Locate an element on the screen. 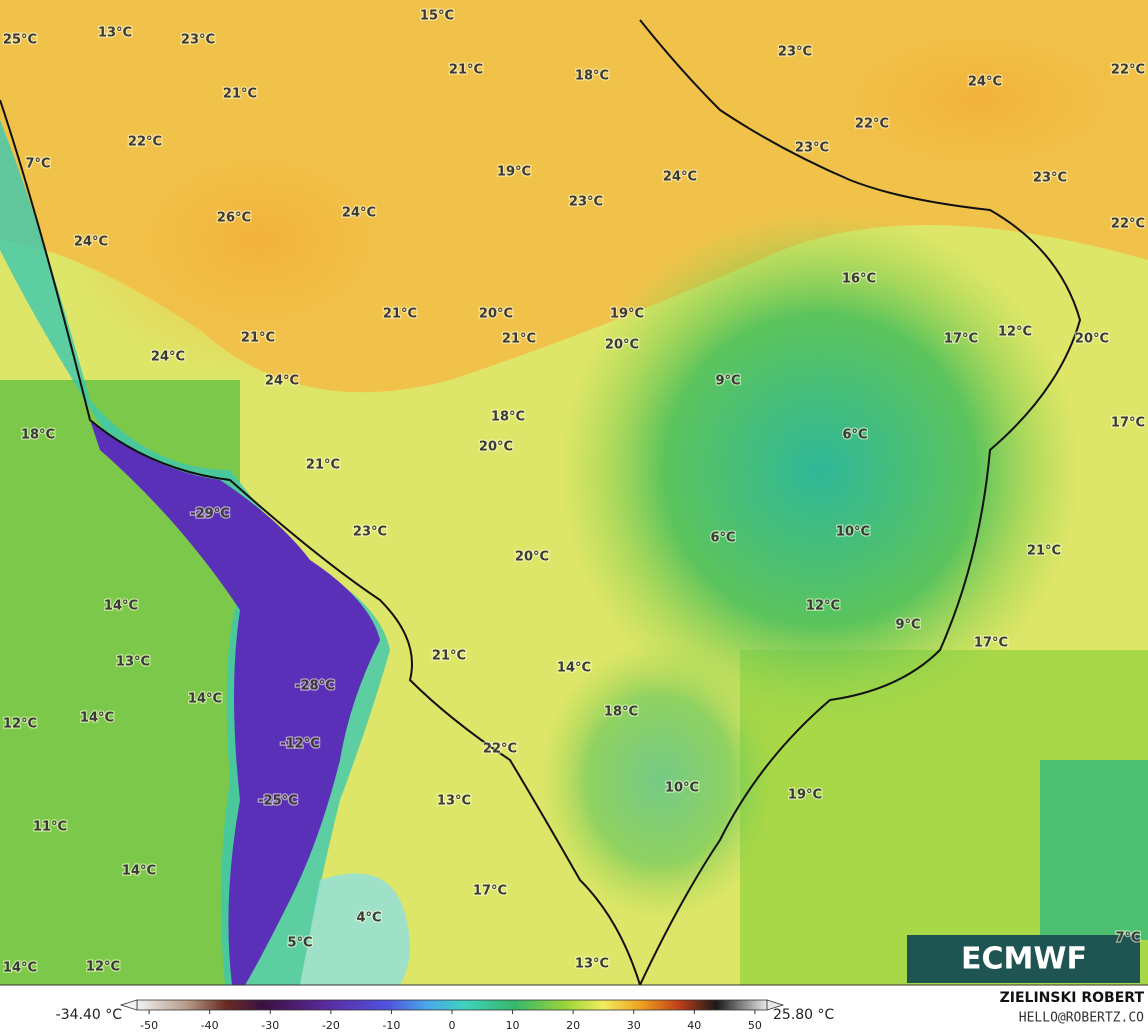  andes-cold is located at coordinates (235, 702).